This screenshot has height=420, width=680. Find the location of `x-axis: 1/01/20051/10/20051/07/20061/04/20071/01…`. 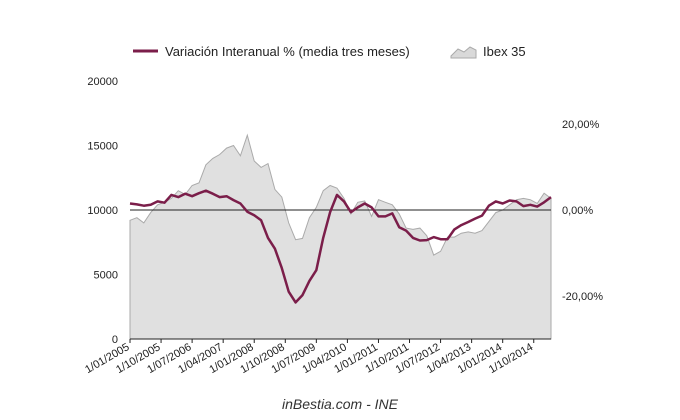

x-axis: 1/01/20051/10/20051/07/20061/04/20071/01… is located at coordinates (309, 357).